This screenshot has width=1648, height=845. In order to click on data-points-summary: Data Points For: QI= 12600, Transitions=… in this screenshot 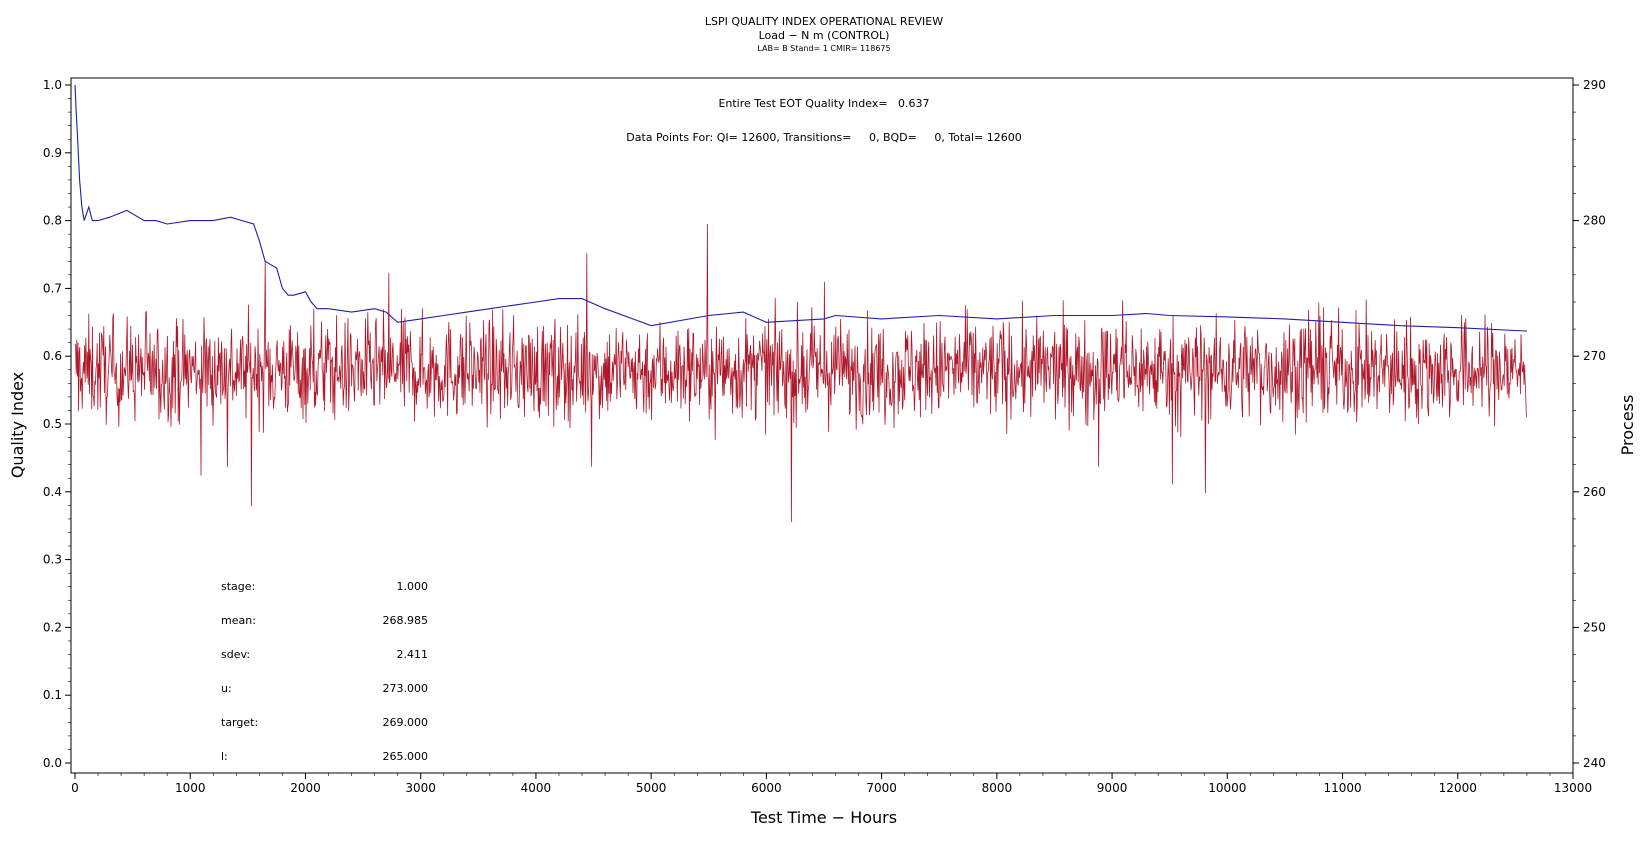, I will do `click(823, 137)`.